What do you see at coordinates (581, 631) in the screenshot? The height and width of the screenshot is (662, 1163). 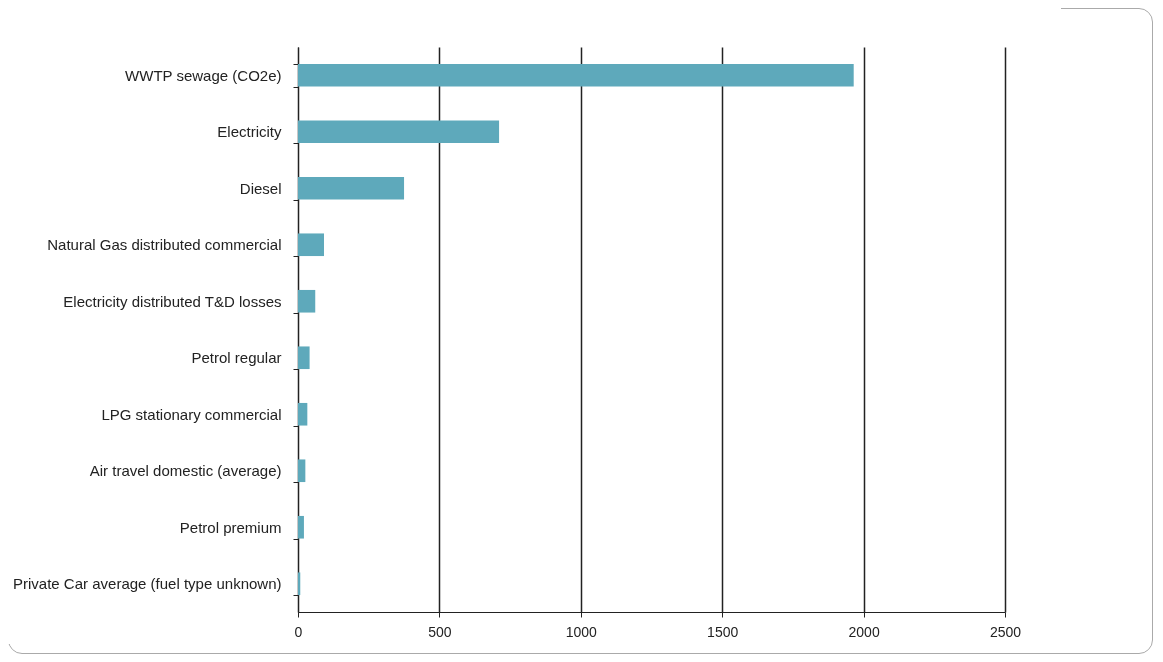 I see `x-tick-label: 1000` at bounding box center [581, 631].